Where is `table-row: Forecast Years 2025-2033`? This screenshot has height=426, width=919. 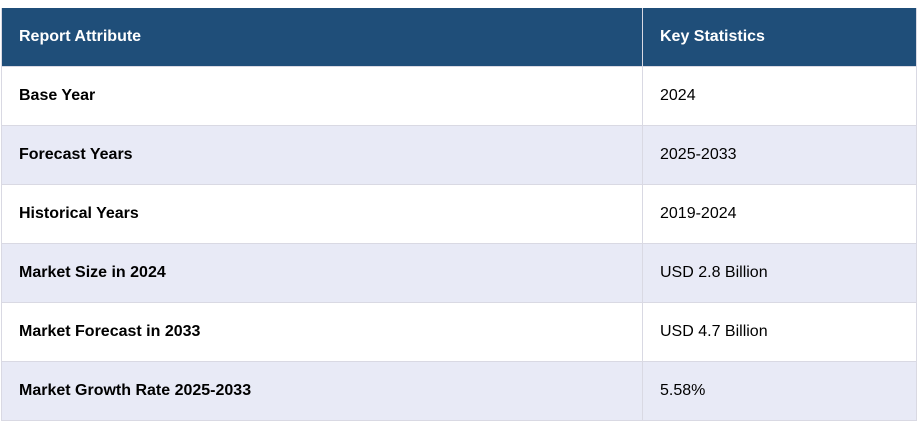
table-row: Forecast Years 2025-2033 is located at coordinates (459, 155).